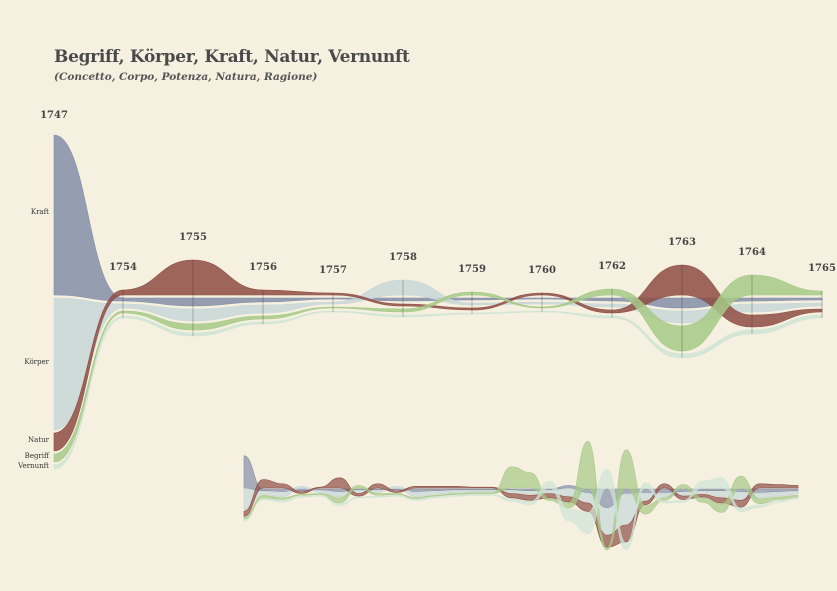 The height and width of the screenshot is (591, 837). Describe the element at coordinates (39, 440) in the screenshot. I see `series-label-natur: Natur` at that location.